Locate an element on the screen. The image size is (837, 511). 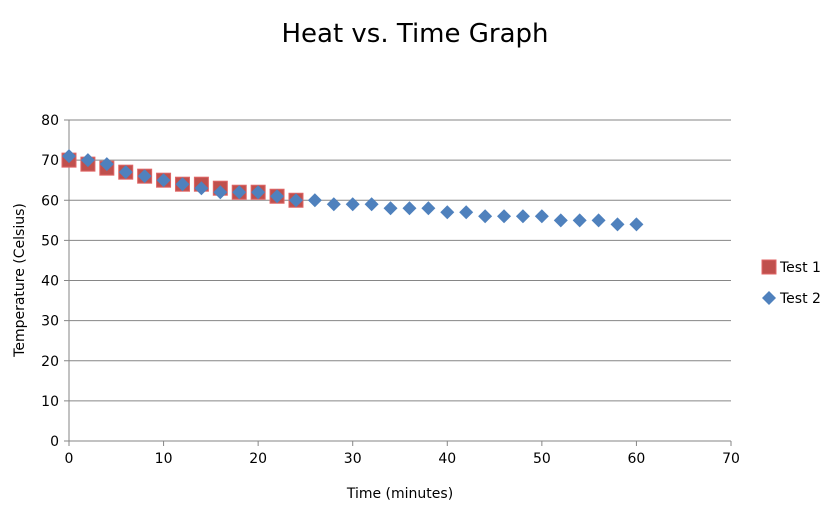
y-tick-label: 0 is located at coordinates (54, 442).